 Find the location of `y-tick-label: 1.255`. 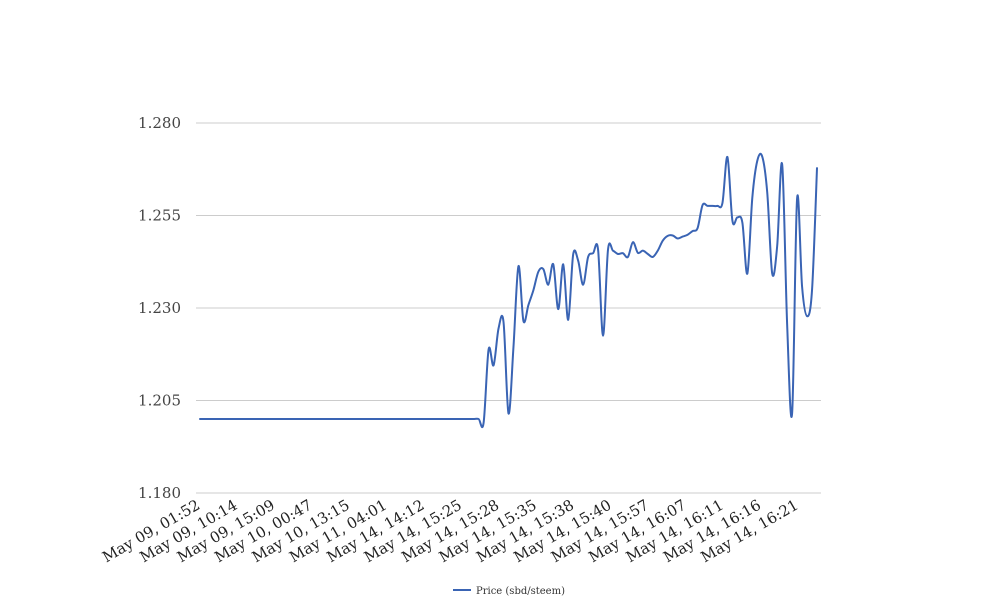

y-tick-label: 1.255 is located at coordinates (159, 216).